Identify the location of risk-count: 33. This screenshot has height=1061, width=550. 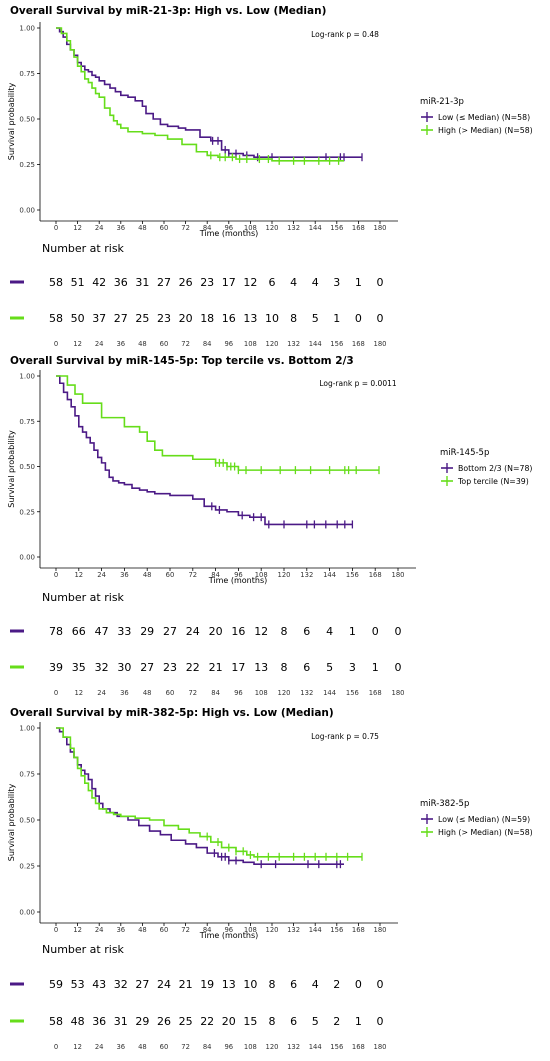
(124, 631).